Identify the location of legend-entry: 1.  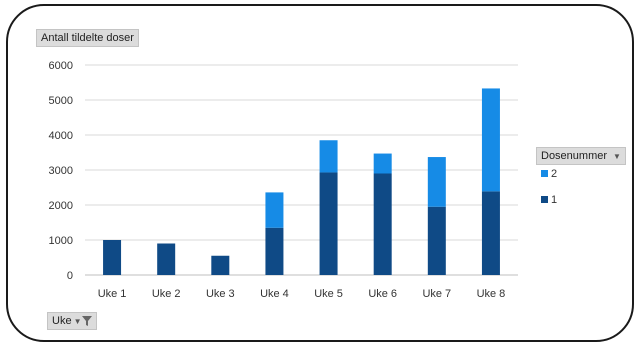
(554, 200).